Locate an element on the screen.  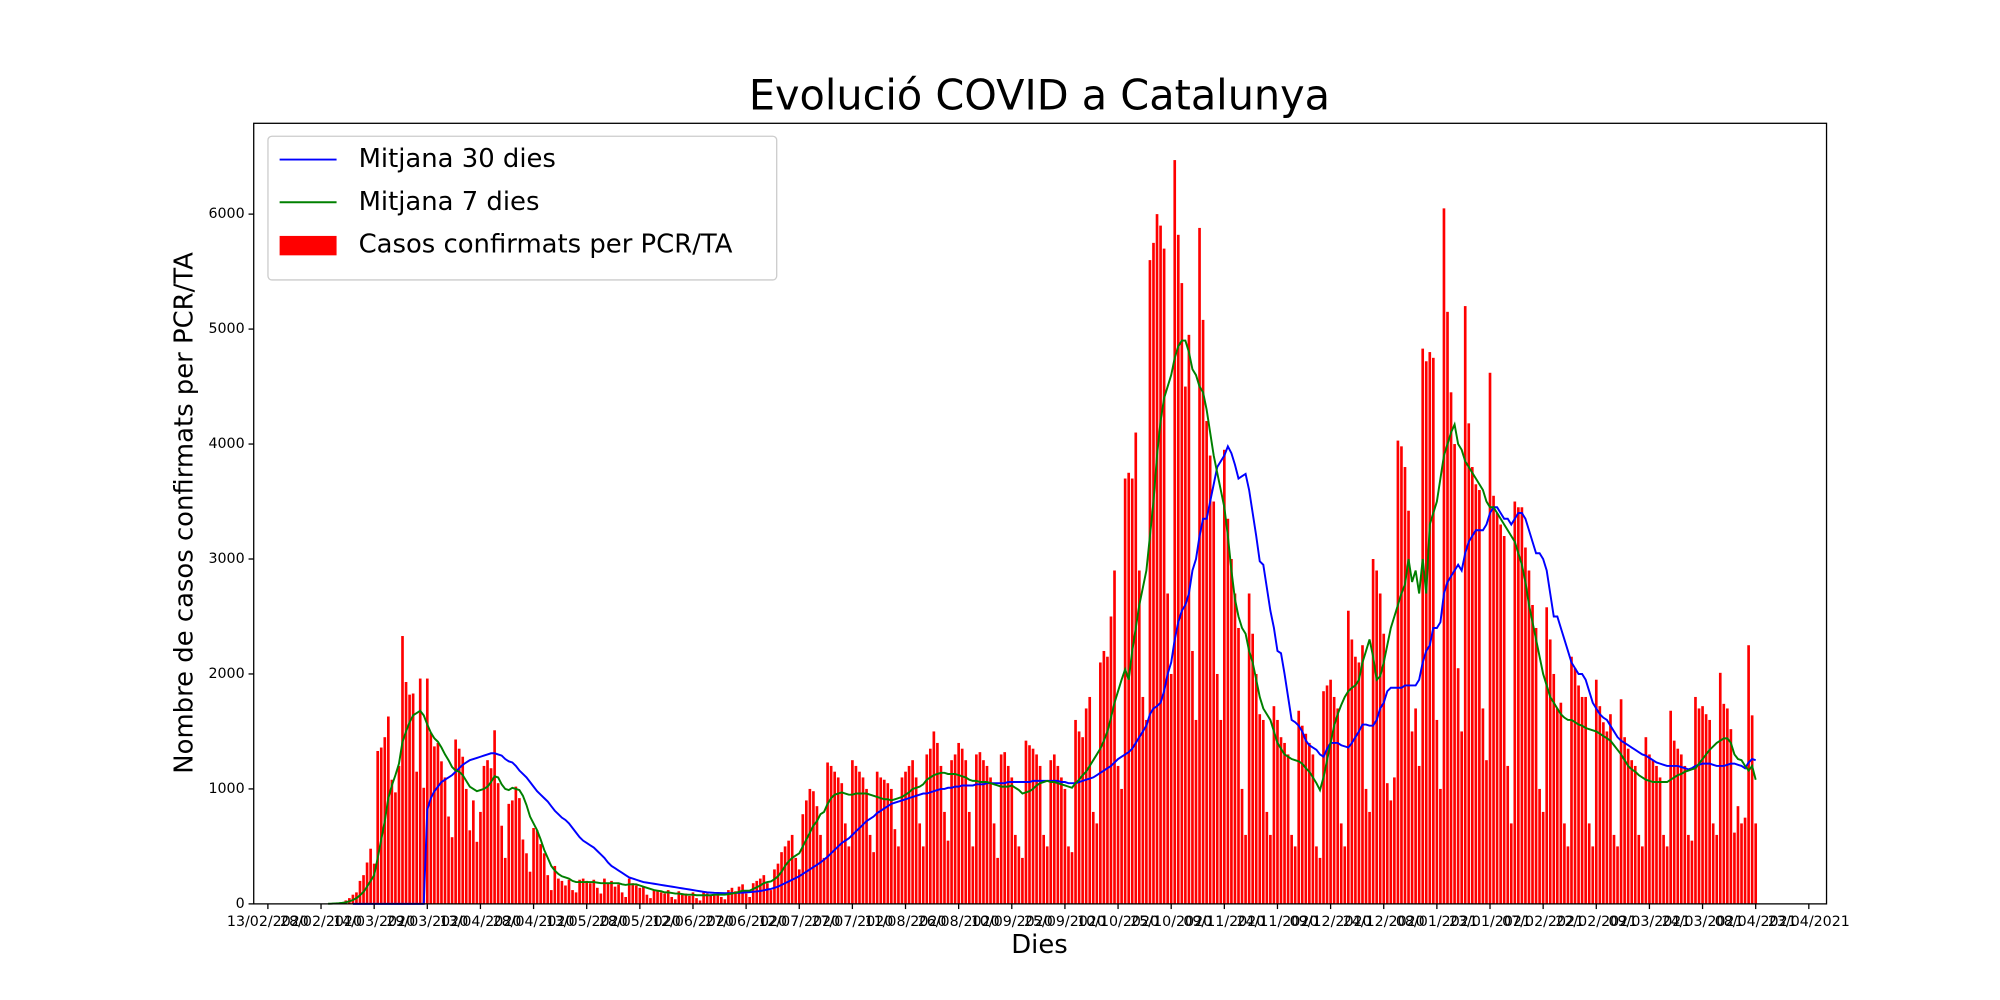
y-tick-label: 0 is located at coordinates (240, 904).